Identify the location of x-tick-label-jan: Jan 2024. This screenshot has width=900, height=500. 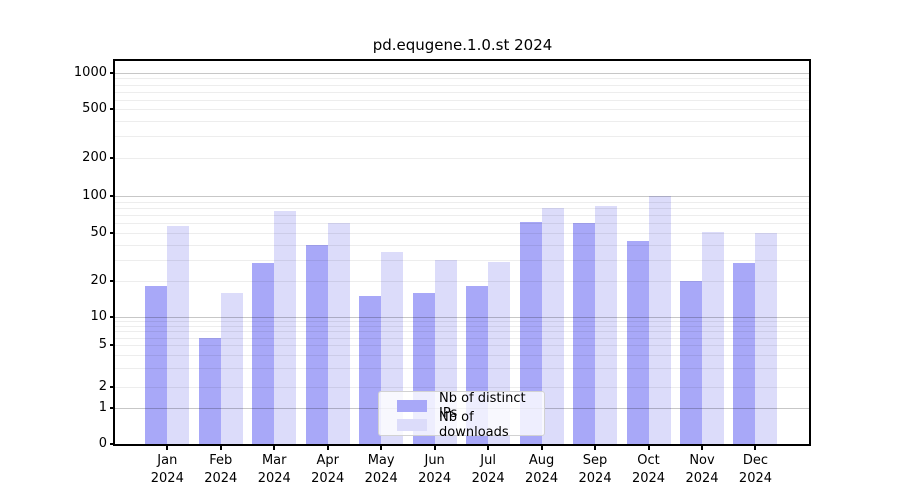
(167, 469).